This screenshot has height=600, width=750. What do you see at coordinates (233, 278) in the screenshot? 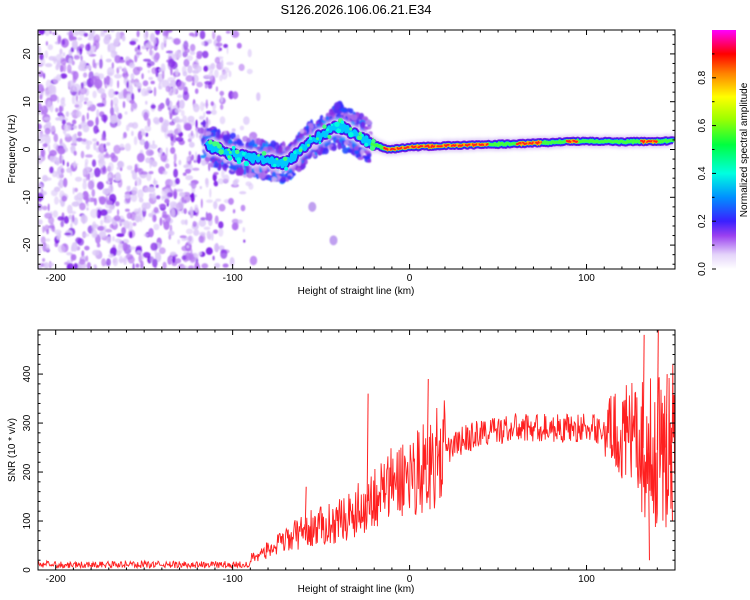
I see `x-tick-label: -100` at bounding box center [233, 278].